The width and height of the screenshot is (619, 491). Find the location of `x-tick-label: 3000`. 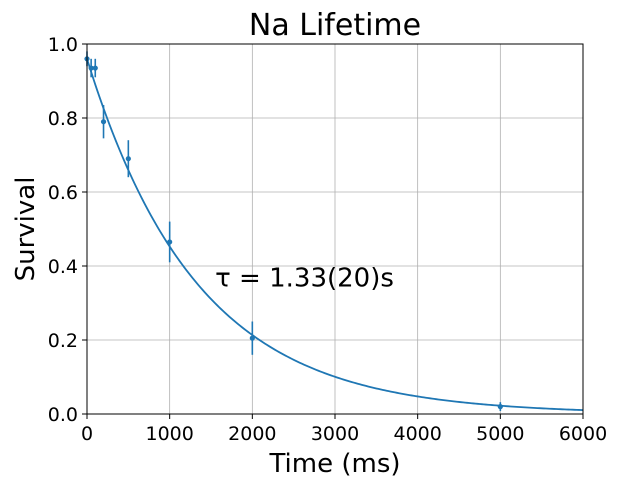

x-tick-label: 3000 is located at coordinates (335, 434).